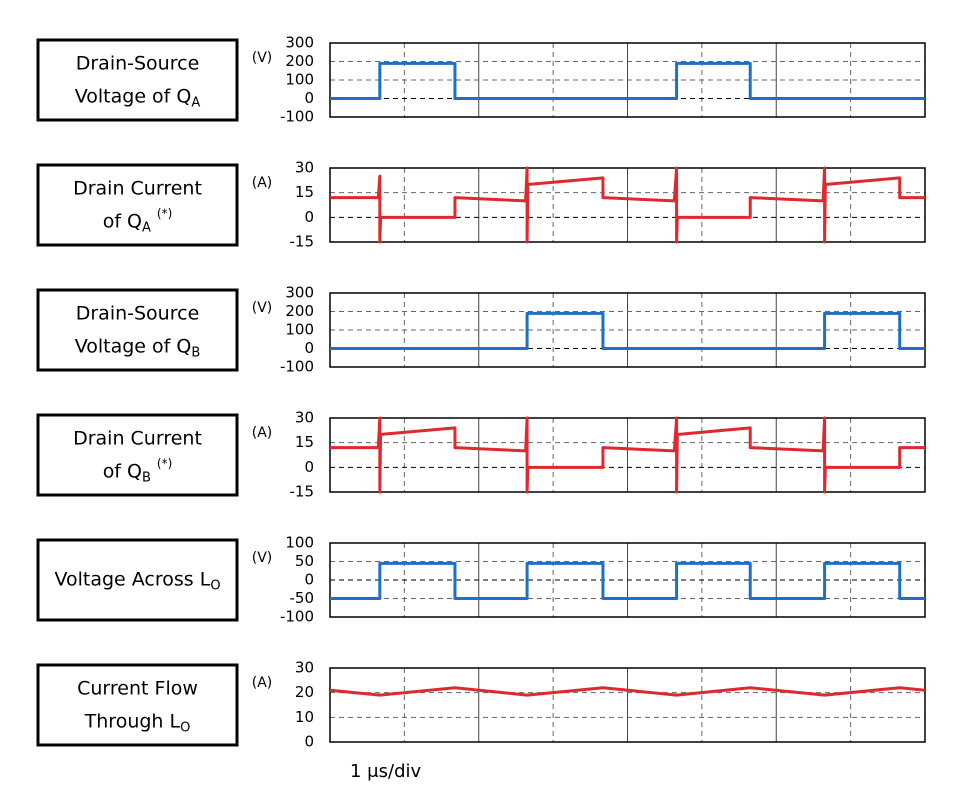 This screenshot has width=968, height=789. Describe the element at coordinates (132, 722) in the screenshot. I see `label-text: Through L` at that location.